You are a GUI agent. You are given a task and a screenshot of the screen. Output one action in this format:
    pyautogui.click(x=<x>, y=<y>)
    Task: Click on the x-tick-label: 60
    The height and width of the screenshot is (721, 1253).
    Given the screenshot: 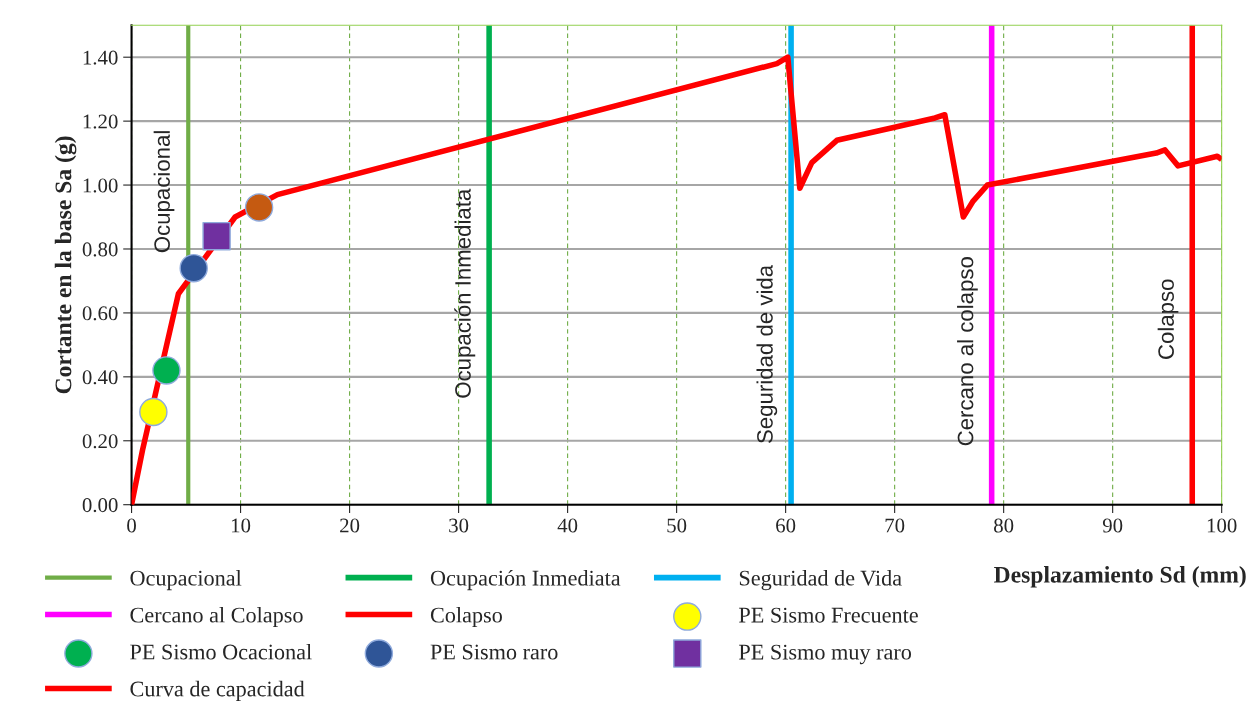 What is the action you would take?
    pyautogui.click(x=786, y=525)
    